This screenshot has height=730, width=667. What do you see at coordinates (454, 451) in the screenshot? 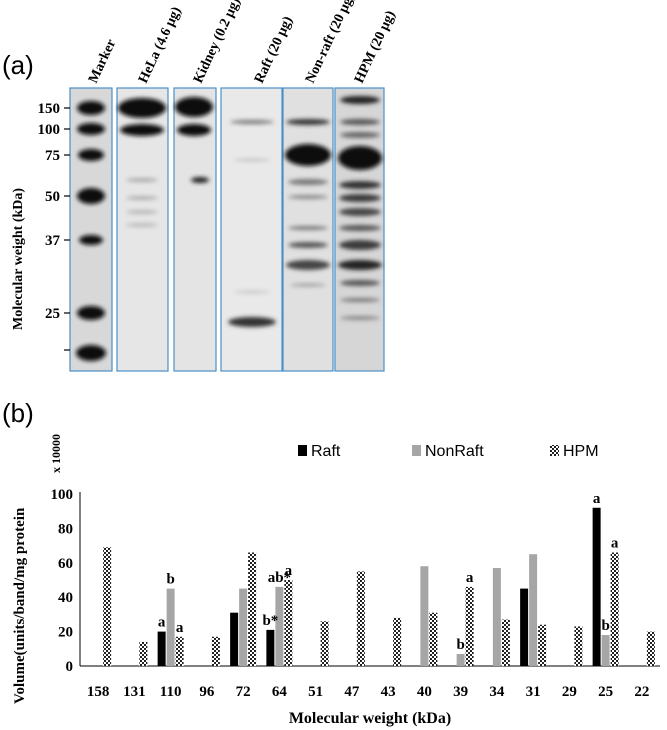
I see `legend-label: NonRaft` at bounding box center [454, 451].